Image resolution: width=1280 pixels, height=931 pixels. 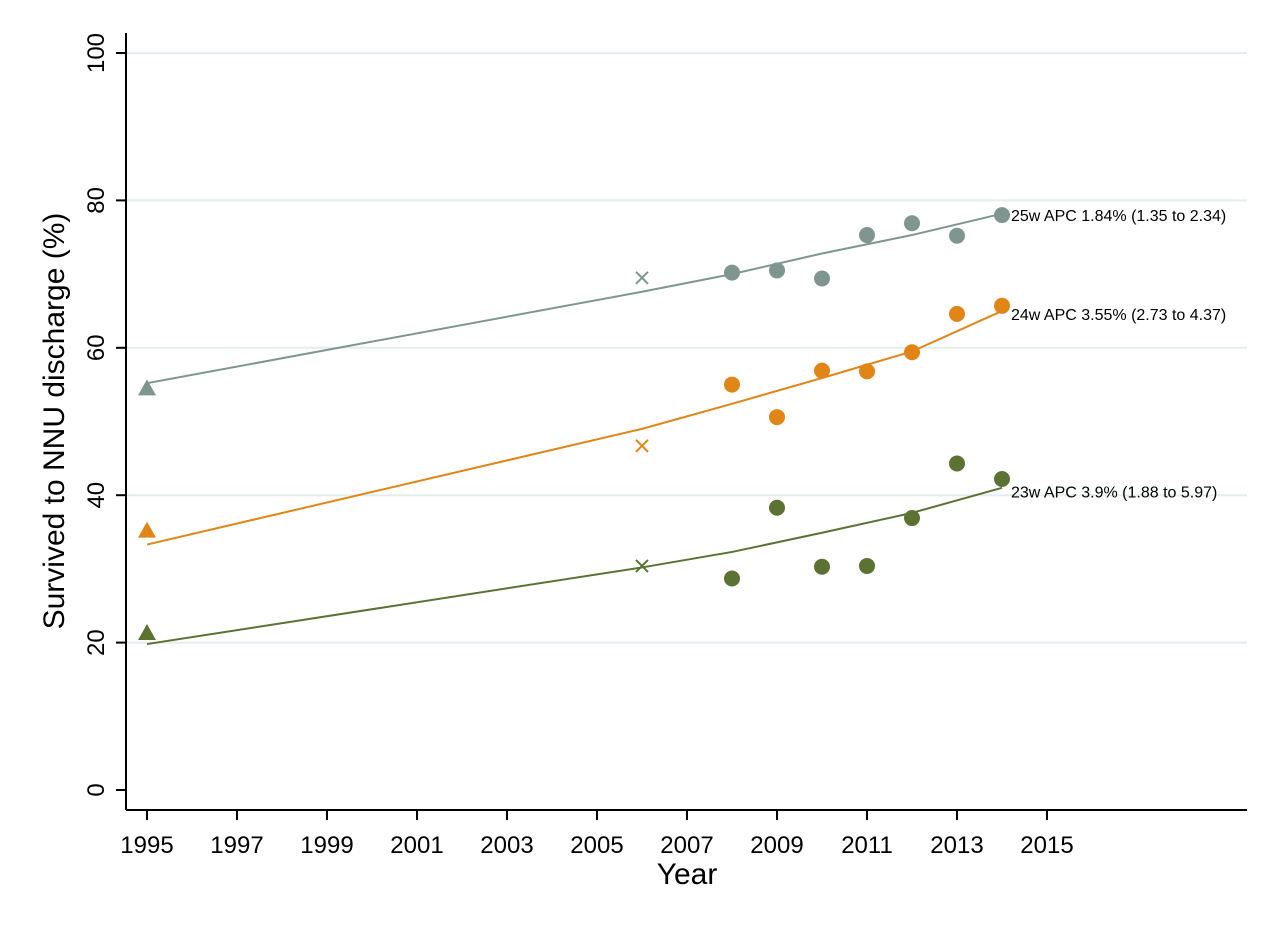 What do you see at coordinates (147, 387) in the screenshot?
I see `triangle-point-25w` at bounding box center [147, 387].